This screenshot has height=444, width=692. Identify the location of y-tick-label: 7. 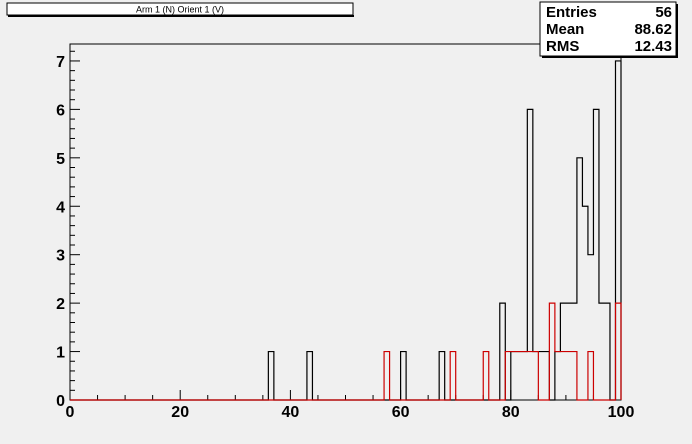
(60, 62).